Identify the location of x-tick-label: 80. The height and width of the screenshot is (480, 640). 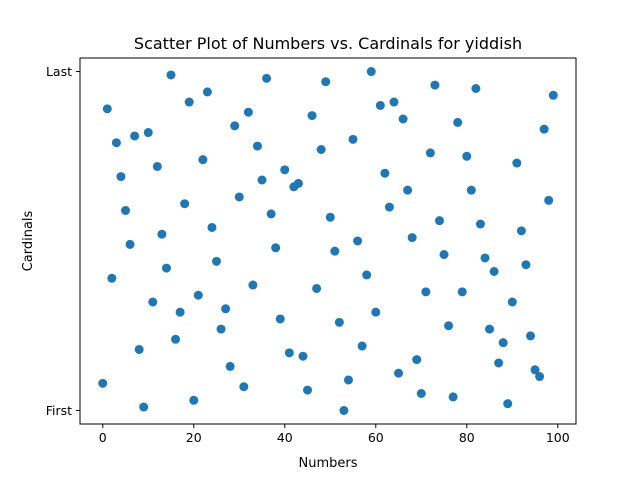
(467, 437).